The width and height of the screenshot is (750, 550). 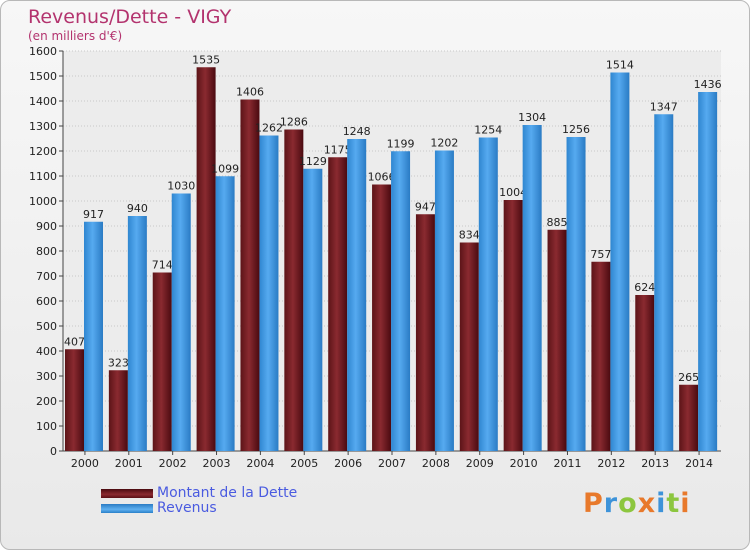 What do you see at coordinates (93, 214) in the screenshot?
I see `data-label: 917` at bounding box center [93, 214].